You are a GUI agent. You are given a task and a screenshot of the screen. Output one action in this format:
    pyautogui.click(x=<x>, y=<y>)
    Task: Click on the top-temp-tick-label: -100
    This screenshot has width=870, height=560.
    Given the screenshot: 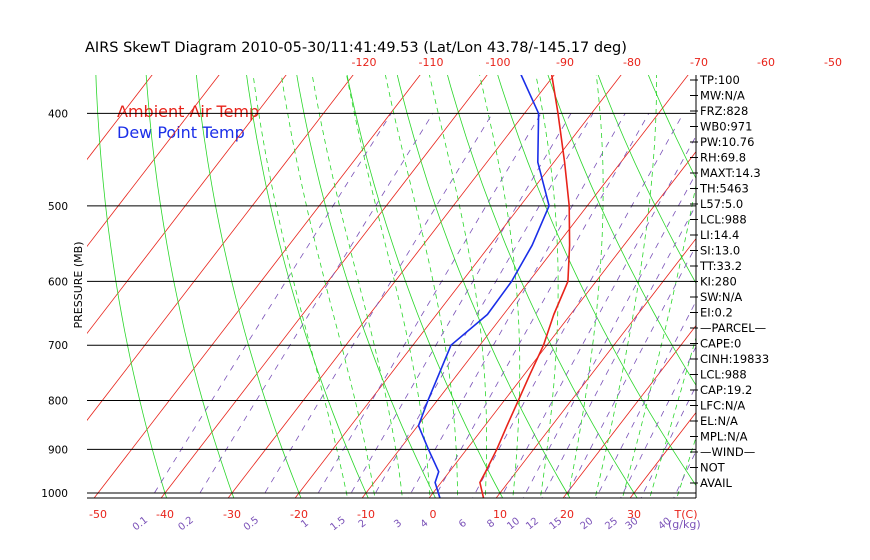 What is the action you would take?
    pyautogui.click(x=498, y=62)
    